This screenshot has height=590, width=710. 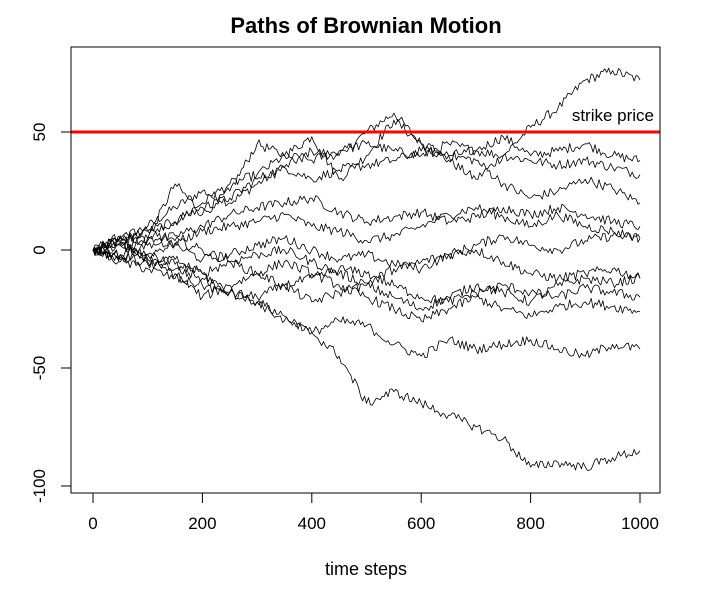 I want to click on y-axis: -100 -50 0 50, so click(x=51, y=313).